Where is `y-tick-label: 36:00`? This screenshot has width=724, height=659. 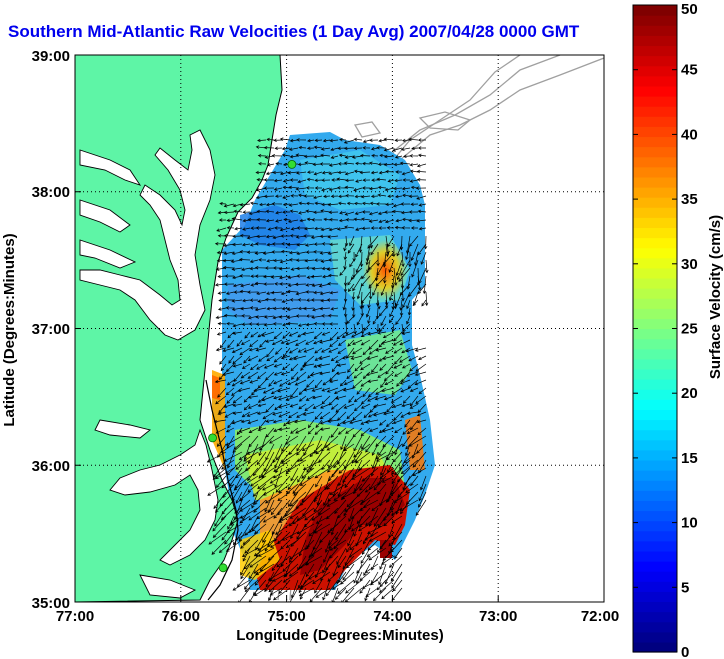 y-tick-label: 36:00 is located at coordinates (51, 466).